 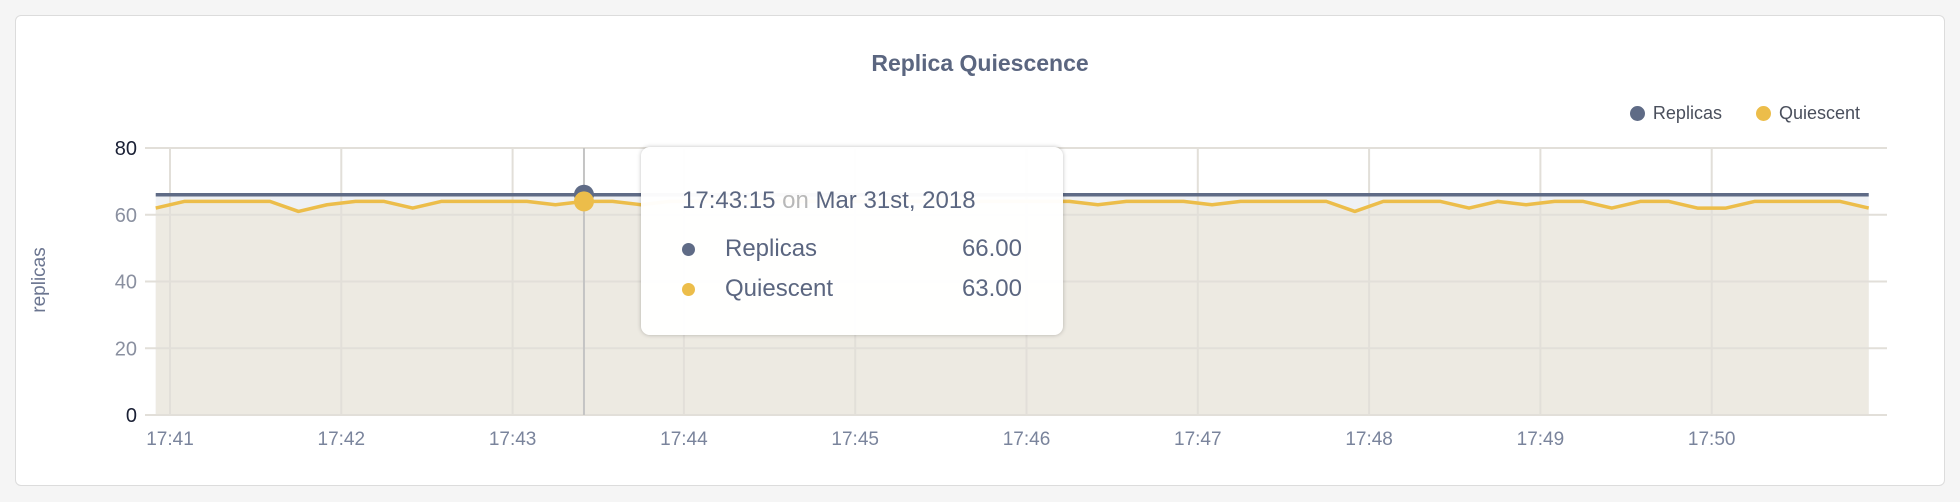 I want to click on legend-item-quiescent: Quiescent, so click(x=1807, y=113).